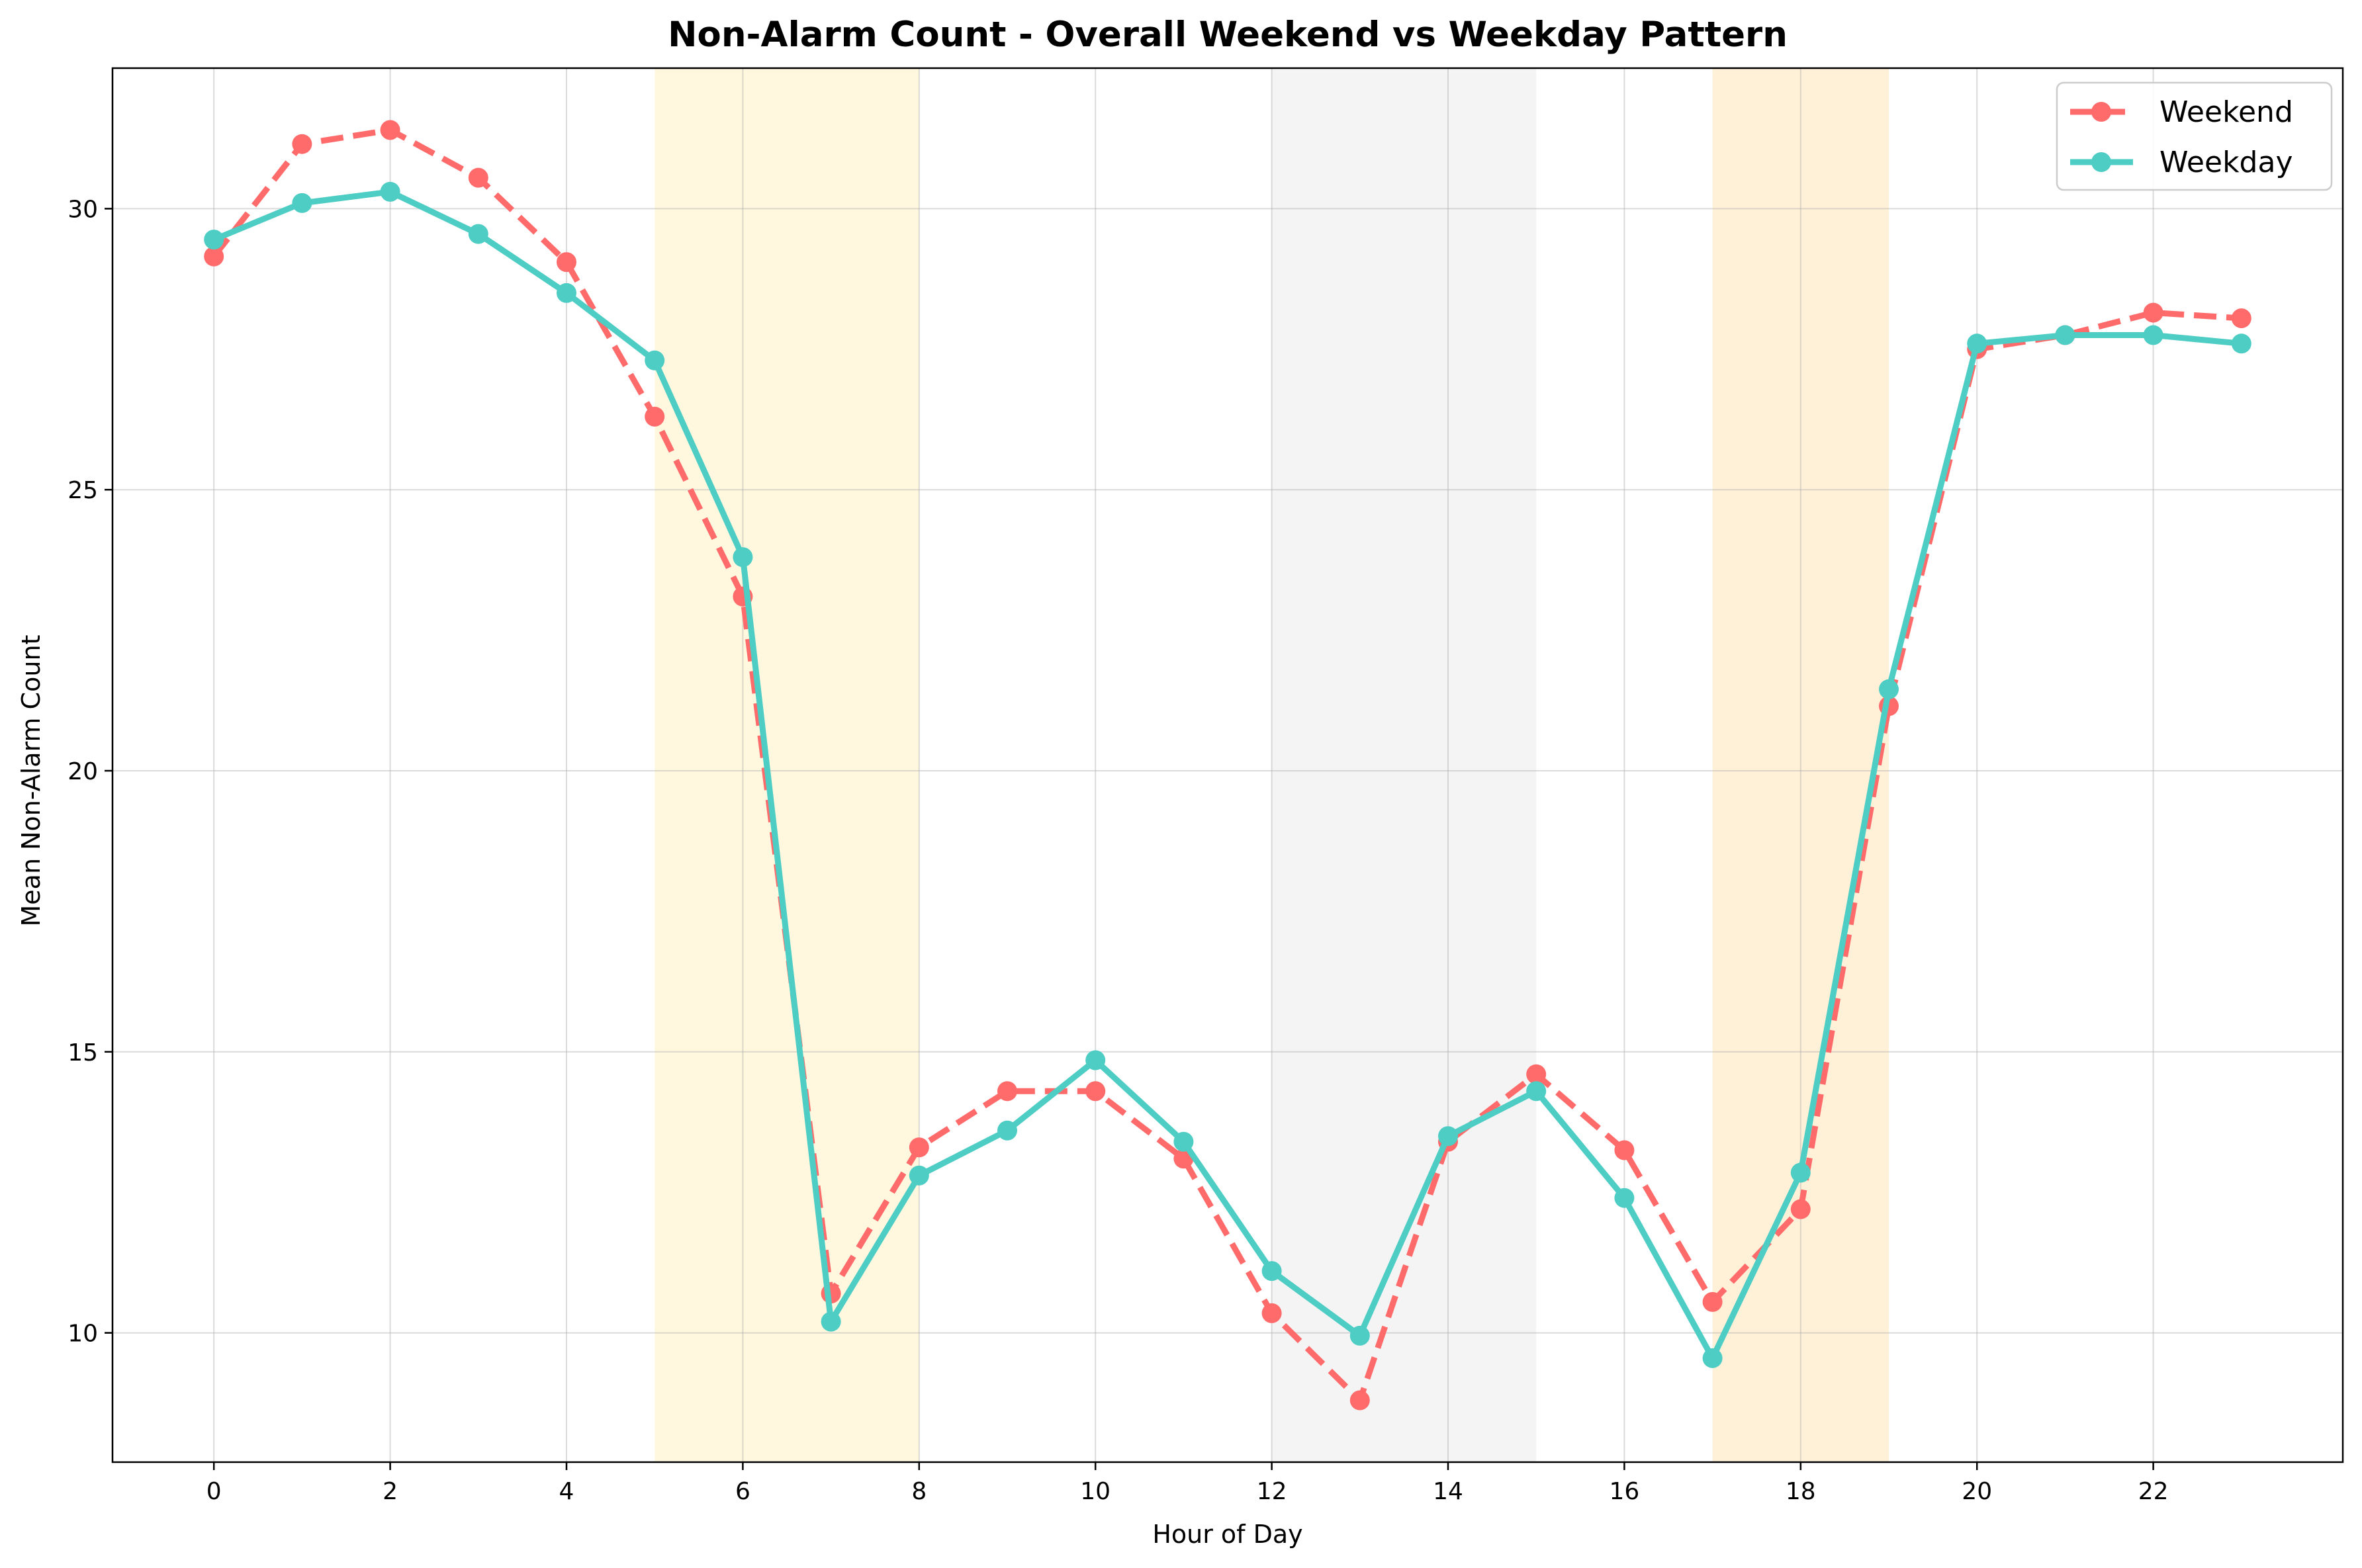  What do you see at coordinates (1095, 1492) in the screenshot?
I see `x-tick-label: 10` at bounding box center [1095, 1492].